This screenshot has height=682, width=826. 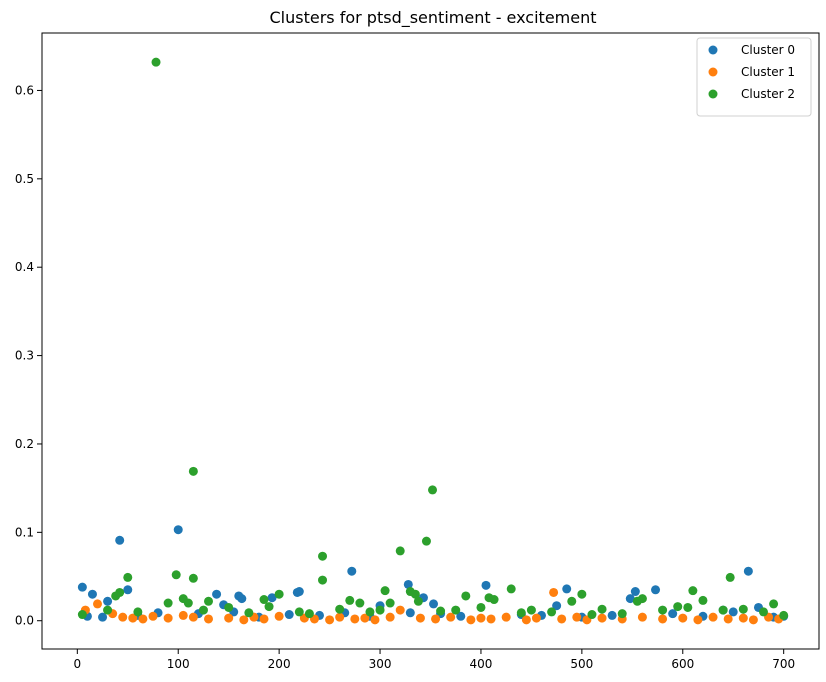 What do you see at coordinates (24, 356) in the screenshot?
I see `y-tick-label: 0.3` at bounding box center [24, 356].